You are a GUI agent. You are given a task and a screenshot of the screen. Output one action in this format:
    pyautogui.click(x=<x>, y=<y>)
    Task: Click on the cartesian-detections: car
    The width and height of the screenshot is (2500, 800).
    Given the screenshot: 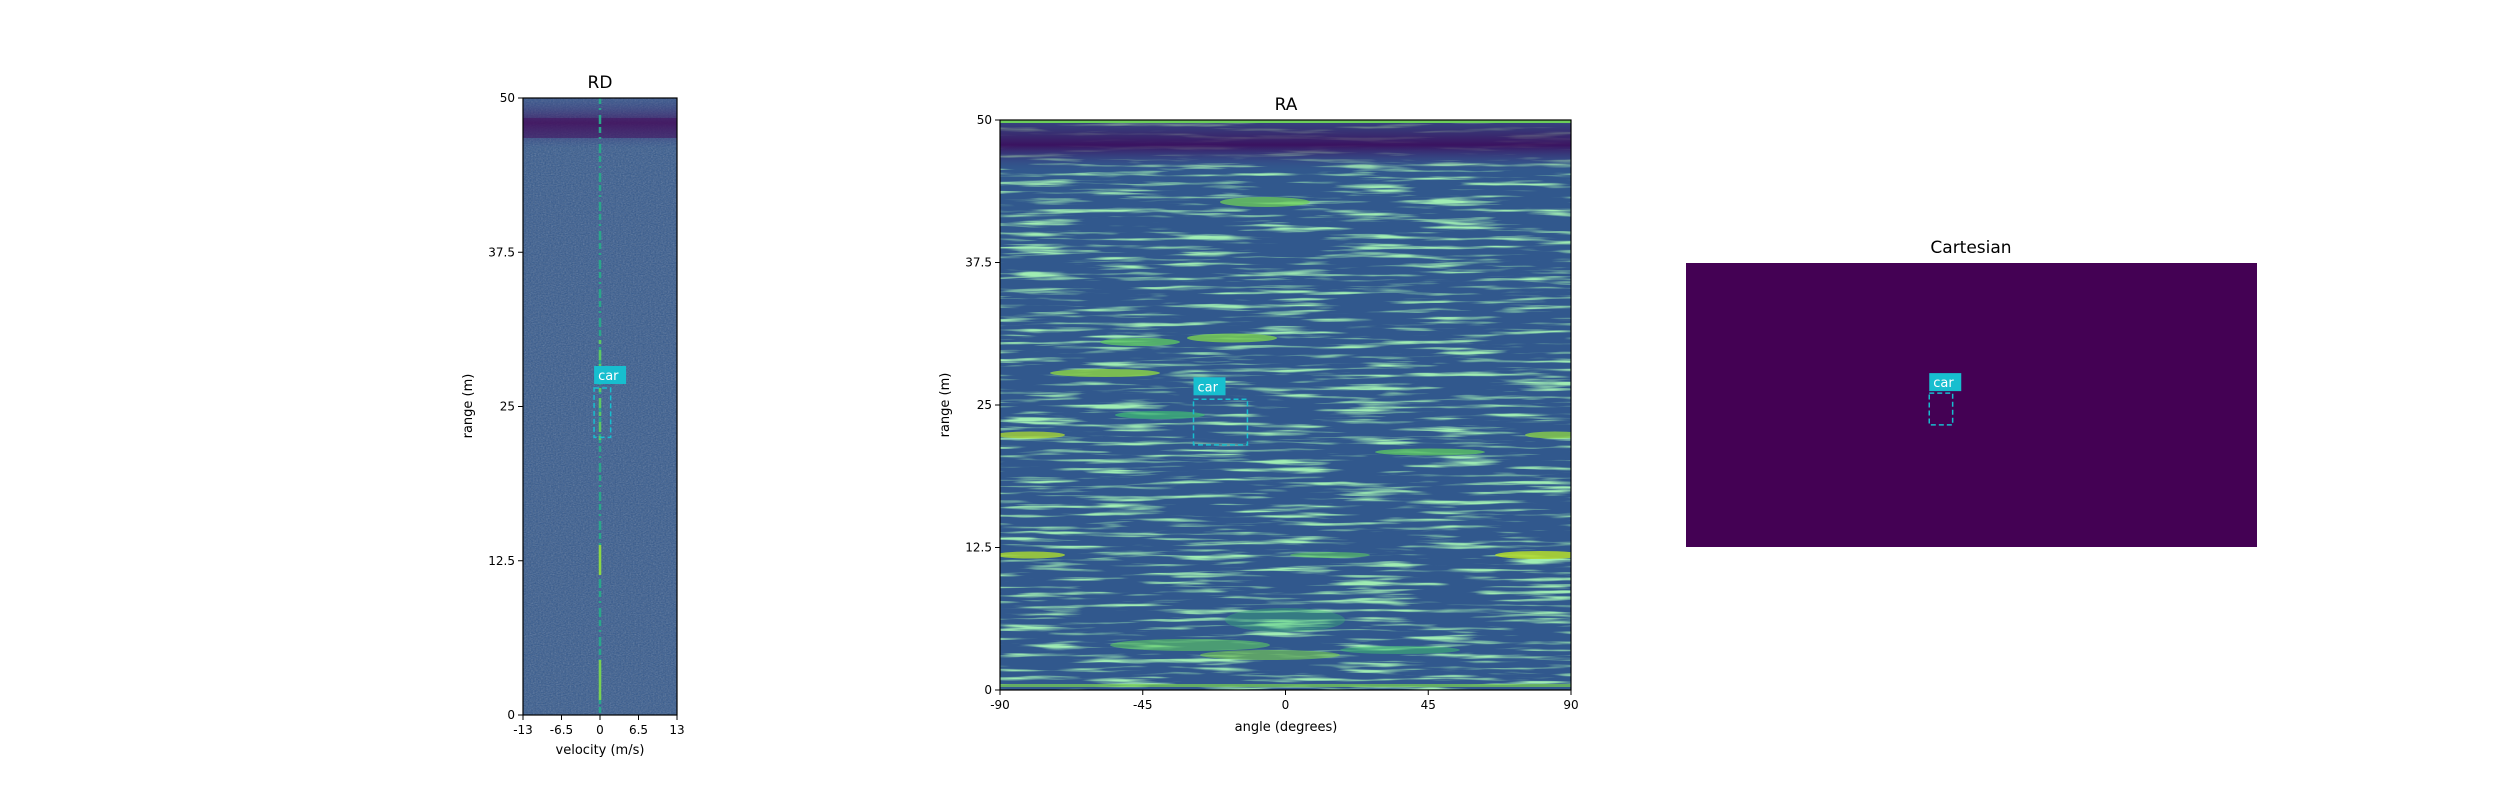 What is the action you would take?
    pyautogui.click(x=1945, y=399)
    